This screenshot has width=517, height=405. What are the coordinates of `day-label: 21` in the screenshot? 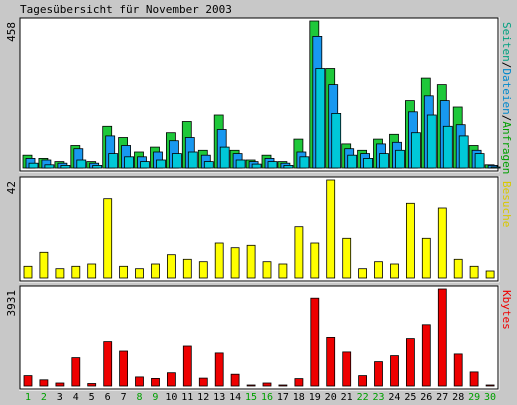 It's located at (347, 397).